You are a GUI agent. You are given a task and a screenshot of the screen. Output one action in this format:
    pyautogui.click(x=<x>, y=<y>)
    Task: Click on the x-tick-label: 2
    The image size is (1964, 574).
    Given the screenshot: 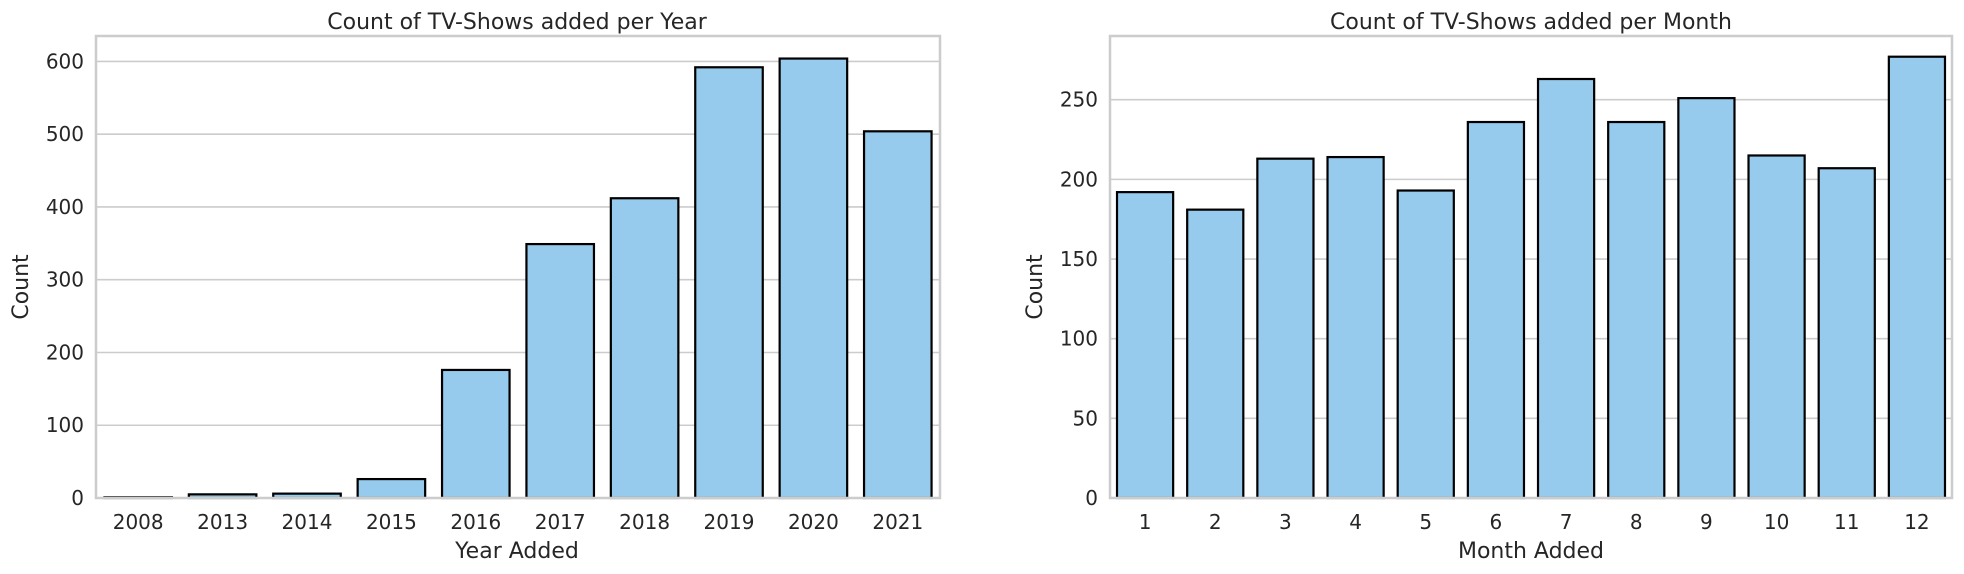 What is the action you would take?
    pyautogui.click(x=1215, y=522)
    